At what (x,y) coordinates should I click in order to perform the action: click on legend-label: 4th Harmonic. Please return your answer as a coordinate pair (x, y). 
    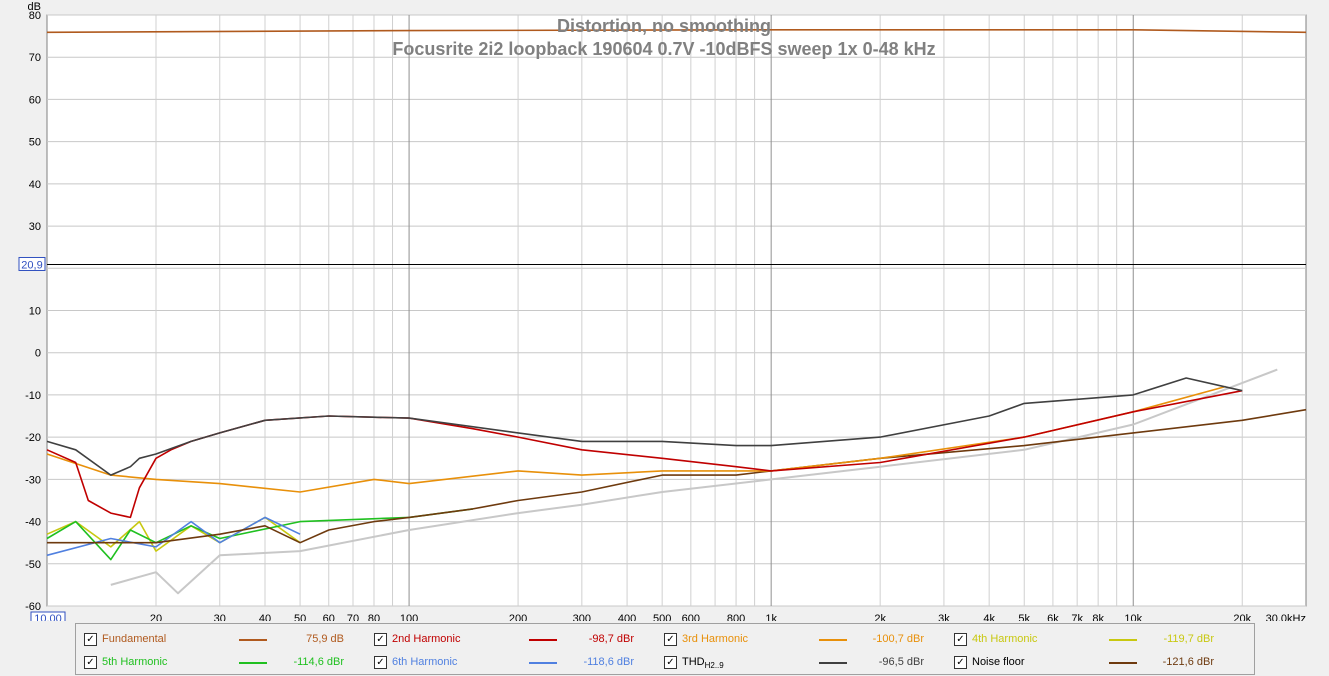
    Looking at the image, I should click on (1005, 639).